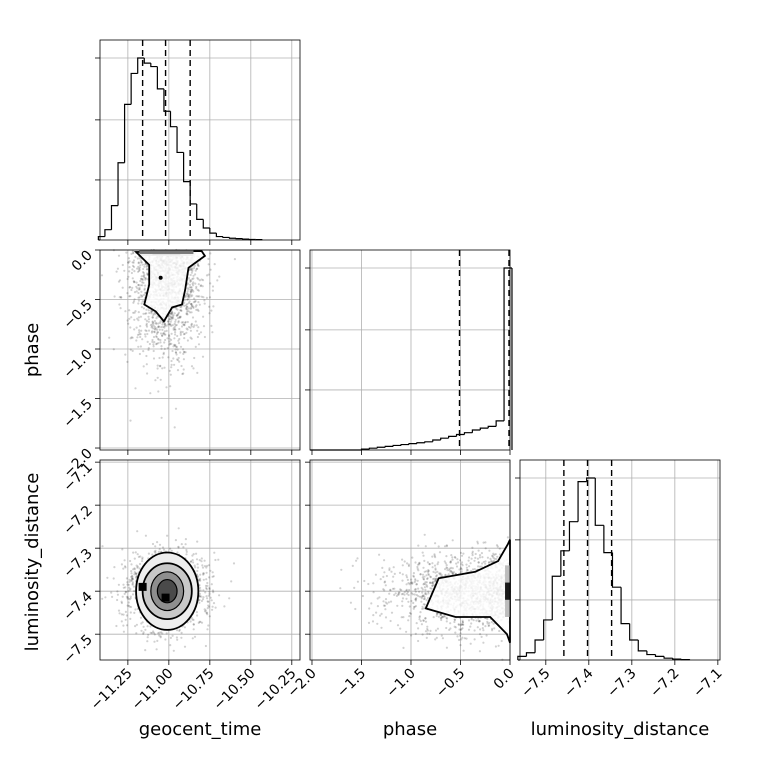 This screenshot has height=760, width=760. Describe the element at coordinates (32, 350) in the screenshot. I see `ylabel-phase: phase` at that location.